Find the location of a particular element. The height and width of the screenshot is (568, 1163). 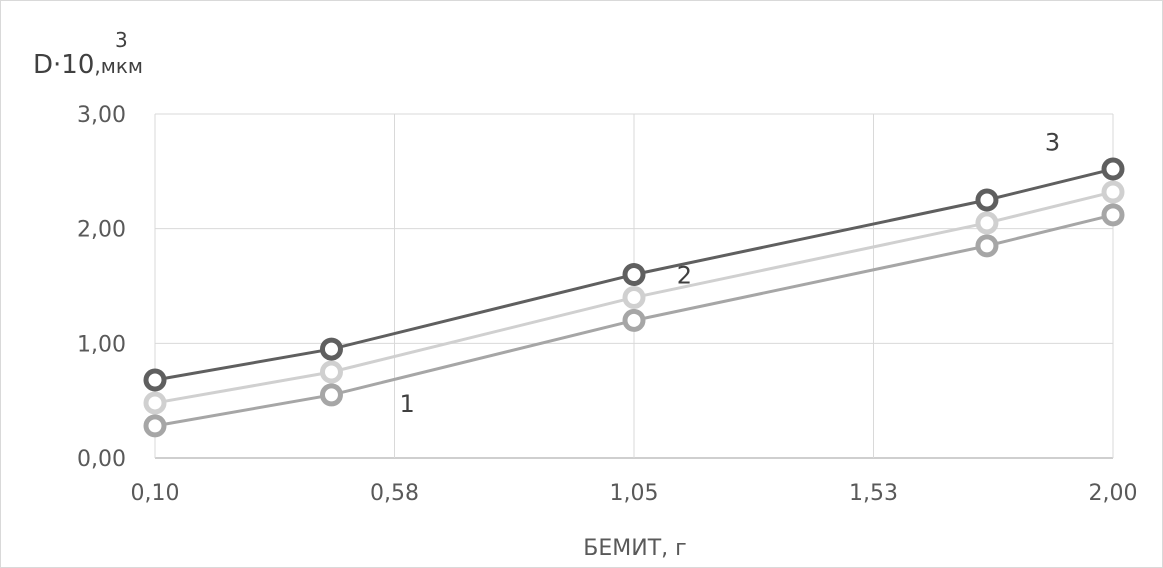

x-tick-labels: 0,10 0,58 1,05 1,53 2,00 is located at coordinates (634, 493).